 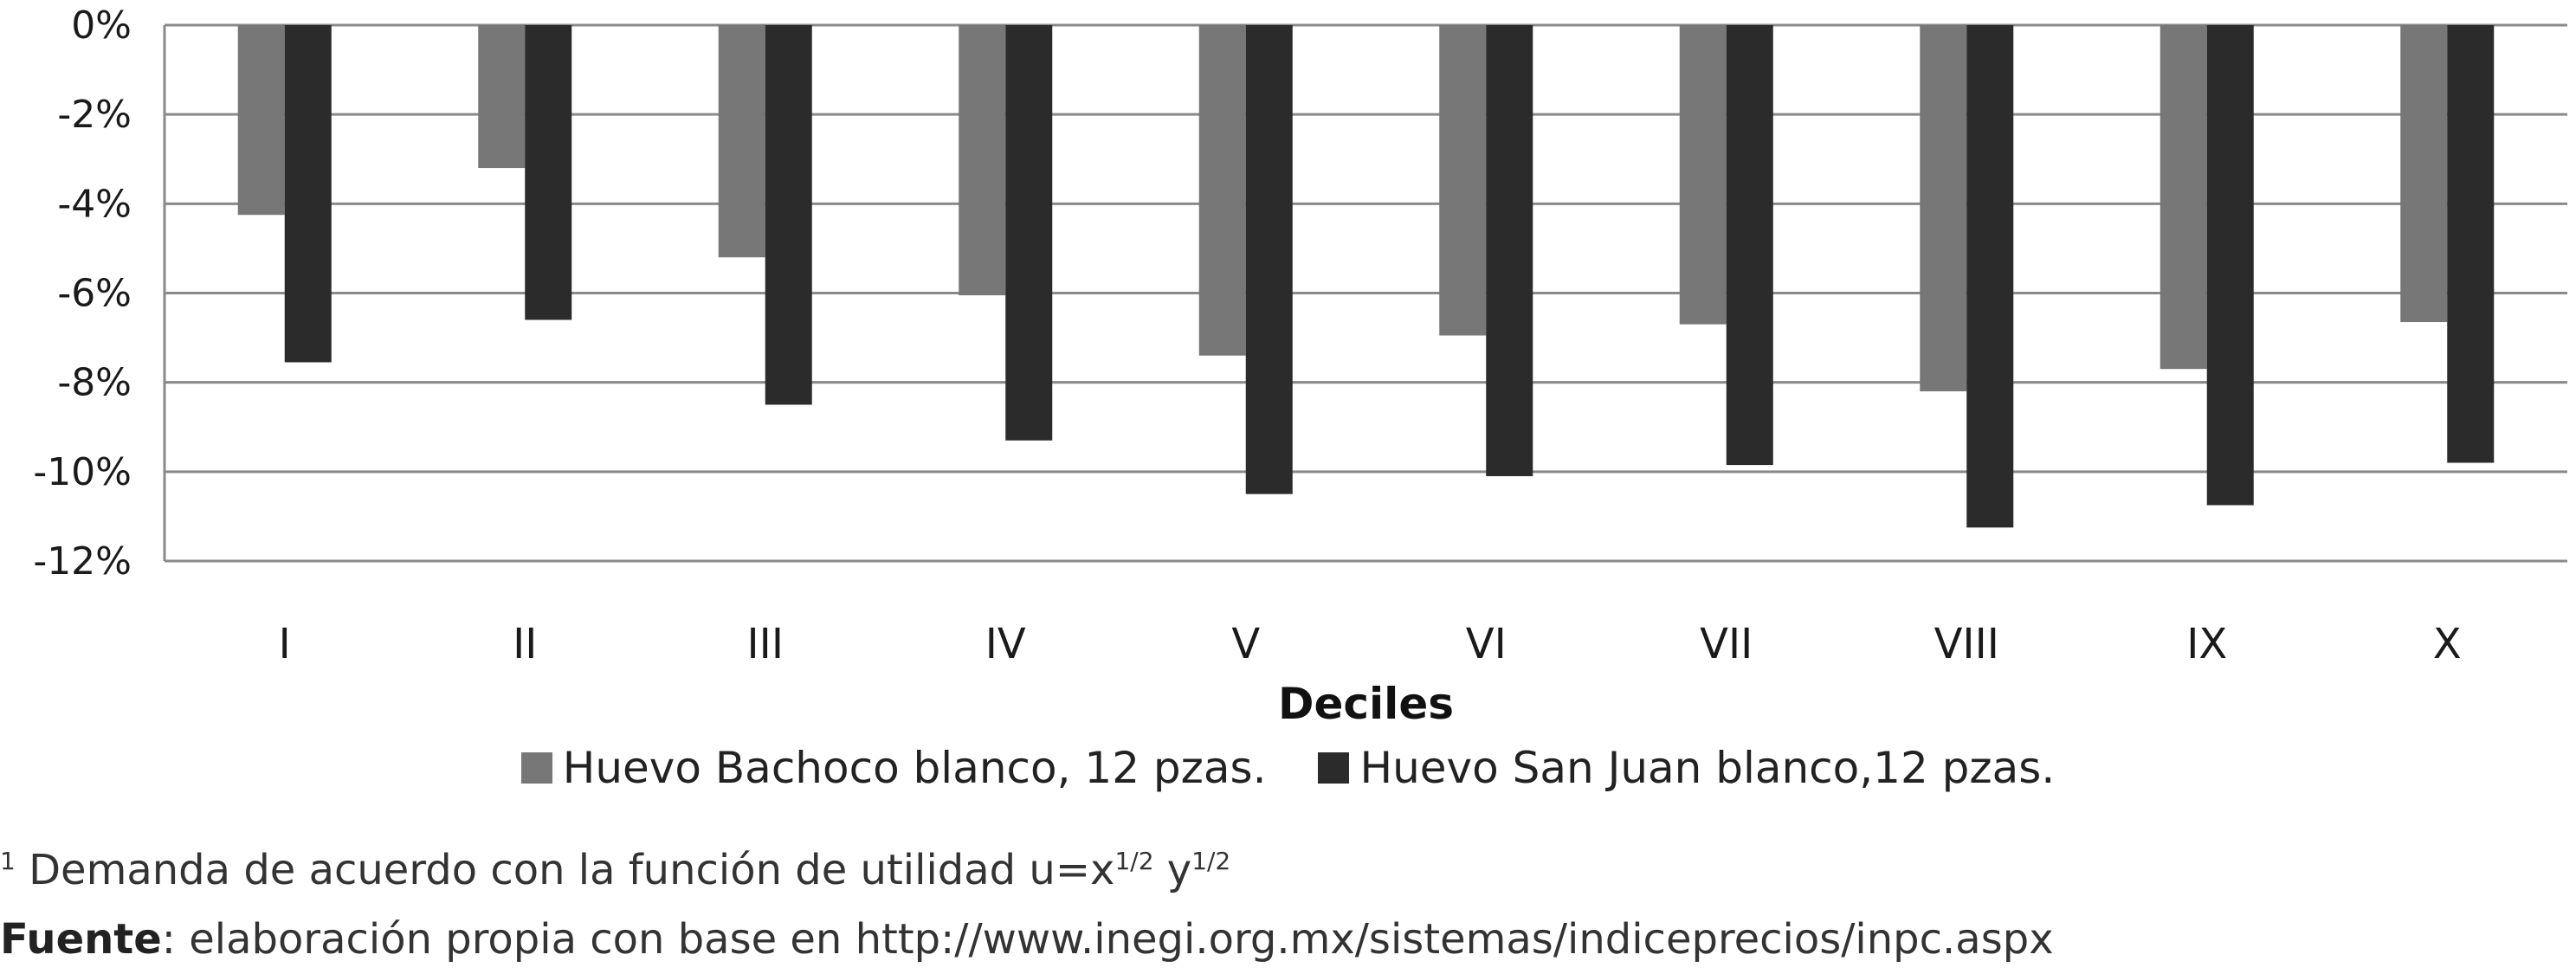 I want to click on y-tick-label: -10%, so click(x=82, y=472).